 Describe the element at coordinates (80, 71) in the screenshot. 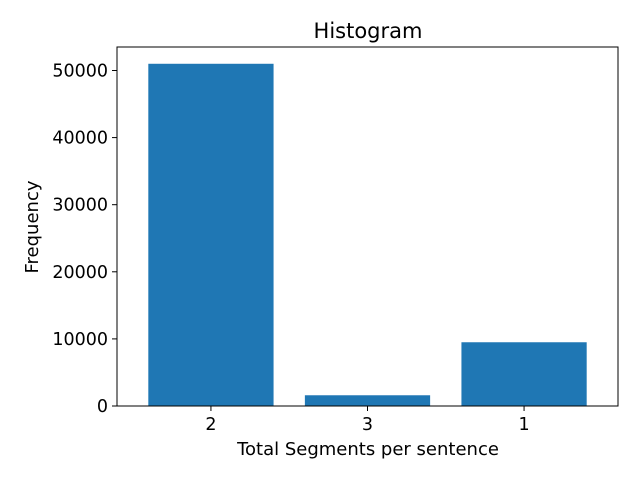

I see `y-tick-label: 50000` at that location.